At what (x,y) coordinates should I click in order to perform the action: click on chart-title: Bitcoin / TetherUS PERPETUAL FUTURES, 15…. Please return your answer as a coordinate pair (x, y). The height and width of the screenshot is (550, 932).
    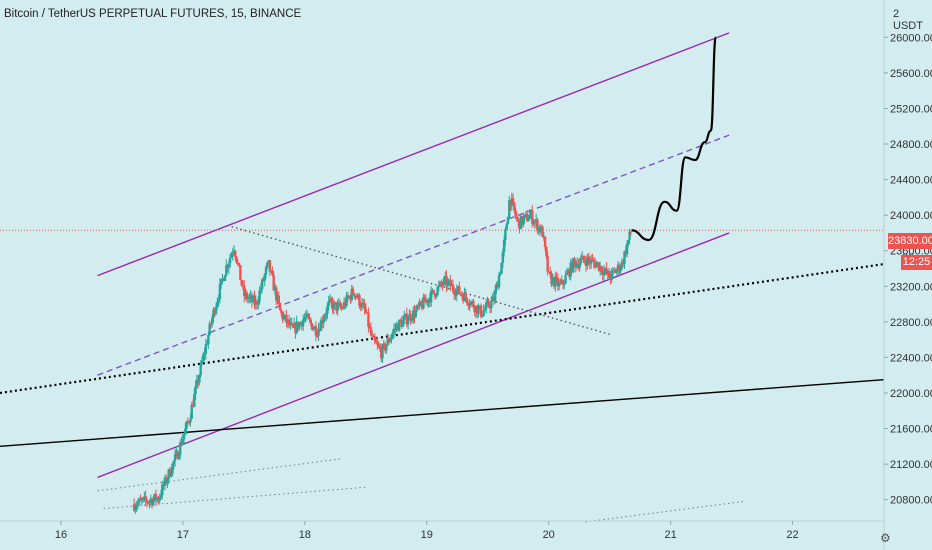
    Looking at the image, I should click on (153, 14).